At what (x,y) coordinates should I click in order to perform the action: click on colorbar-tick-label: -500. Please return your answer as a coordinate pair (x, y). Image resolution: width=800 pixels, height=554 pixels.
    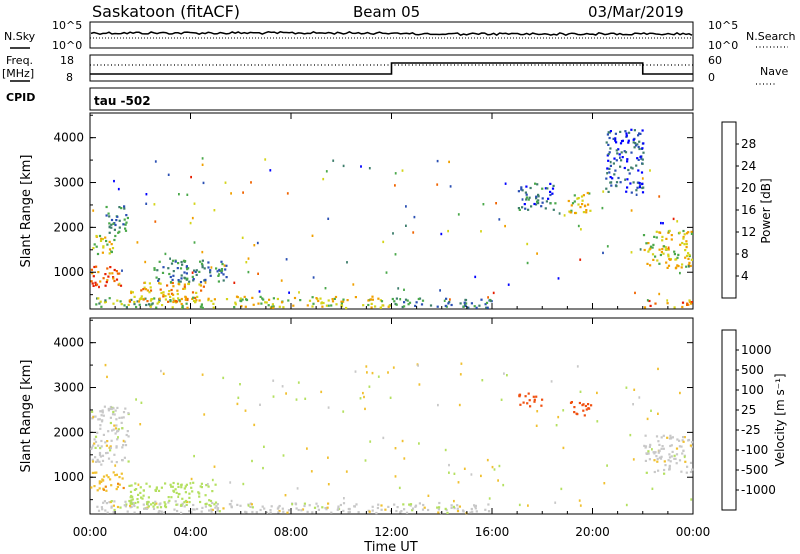
    Looking at the image, I should click on (754, 470).